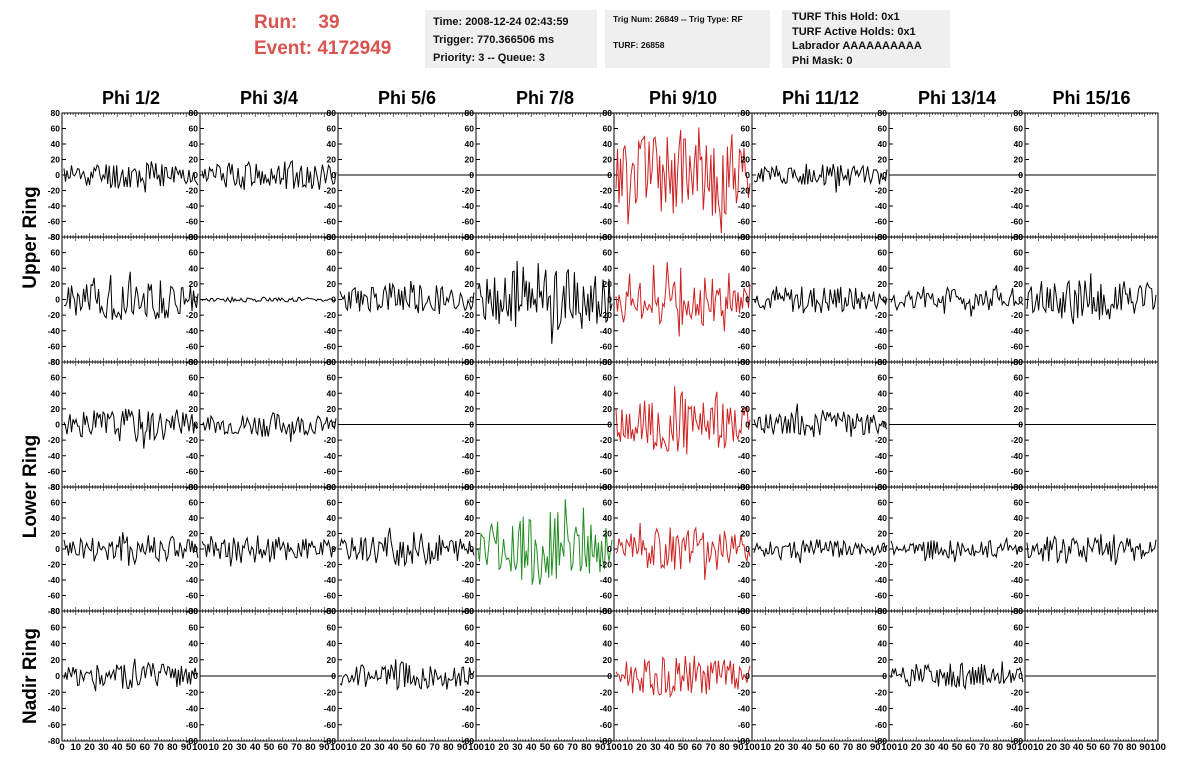 The width and height of the screenshot is (1196, 772). What do you see at coordinates (614, 747) in the screenshot?
I see `xtick-label-c4: 100` at bounding box center [614, 747].